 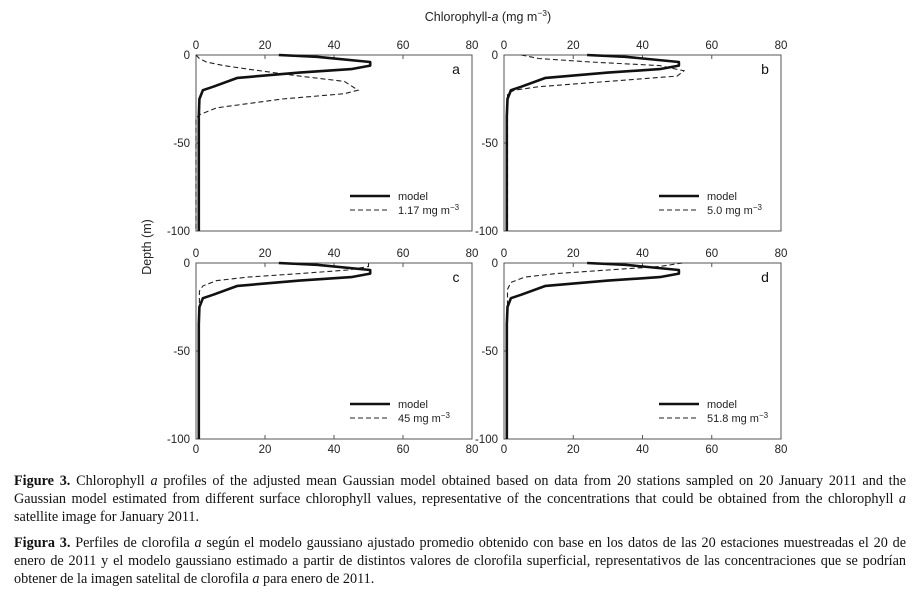 What do you see at coordinates (735, 210) in the screenshot?
I see `legend-surface-label: 5.0 mg m−3` at bounding box center [735, 210].